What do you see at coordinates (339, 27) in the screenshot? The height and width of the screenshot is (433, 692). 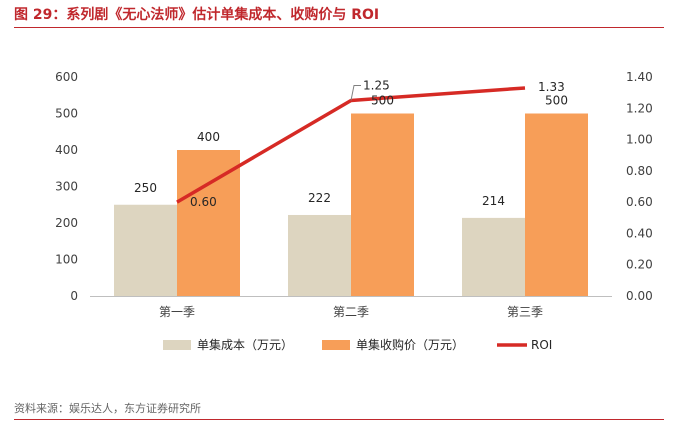 I see `title-rule` at bounding box center [339, 27].